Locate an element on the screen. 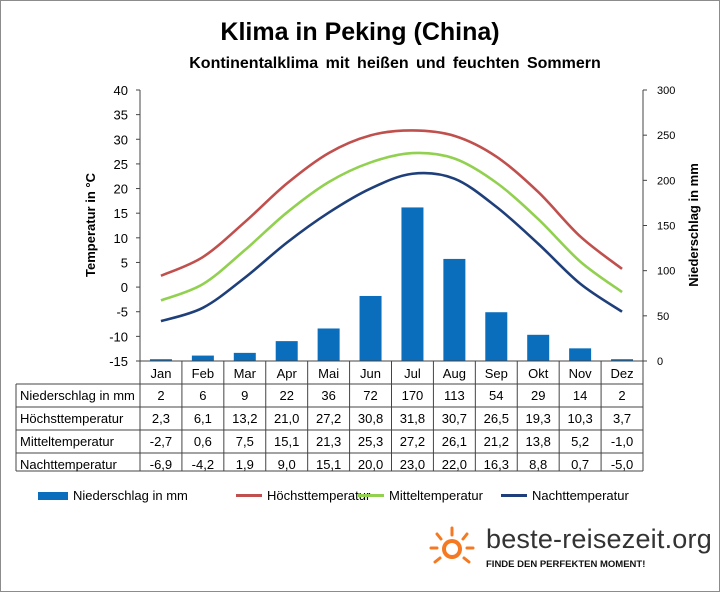 Image resolution: width=720 pixels, height=592 pixels. month-label-dez: Dez is located at coordinates (621, 373).